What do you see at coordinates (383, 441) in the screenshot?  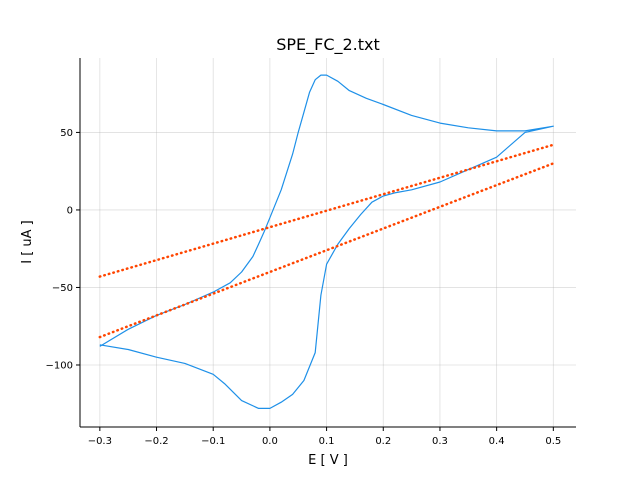 I see `x-tick-label: 0.2` at bounding box center [383, 441].